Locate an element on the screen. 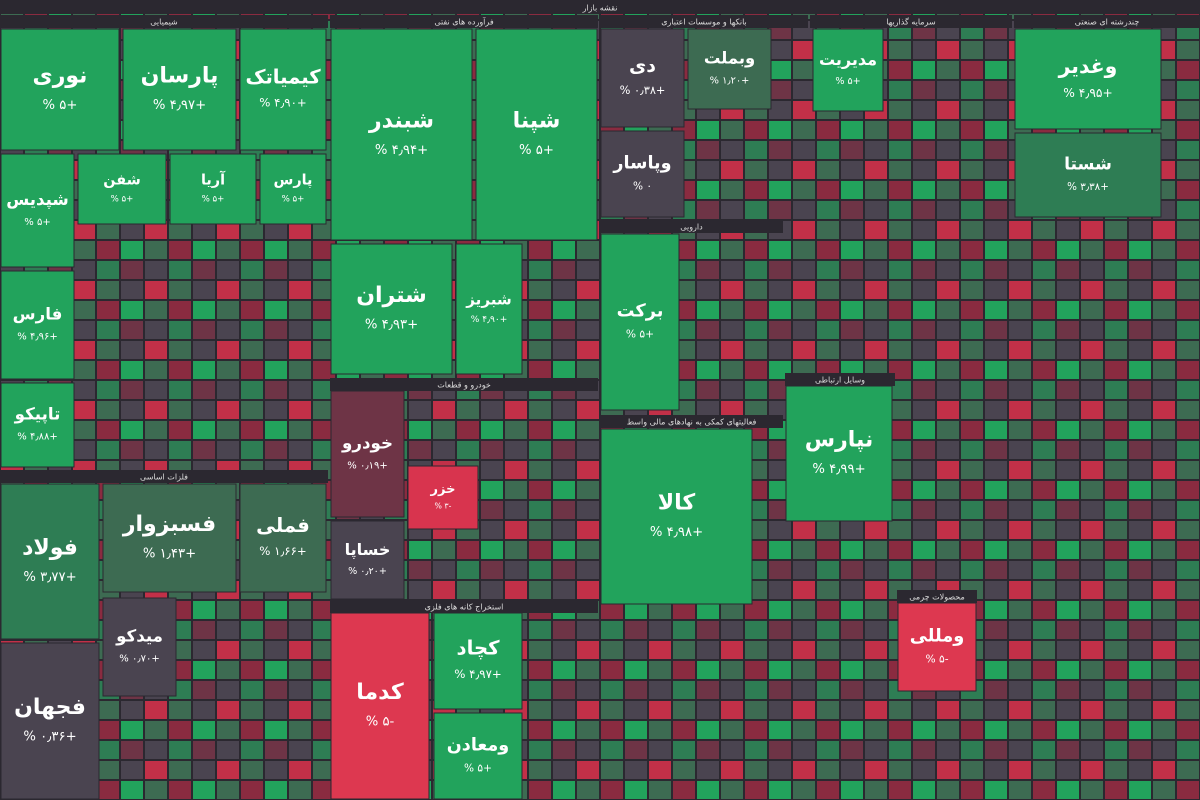  tile-change: +۱٫۲۰ % is located at coordinates (730, 80).